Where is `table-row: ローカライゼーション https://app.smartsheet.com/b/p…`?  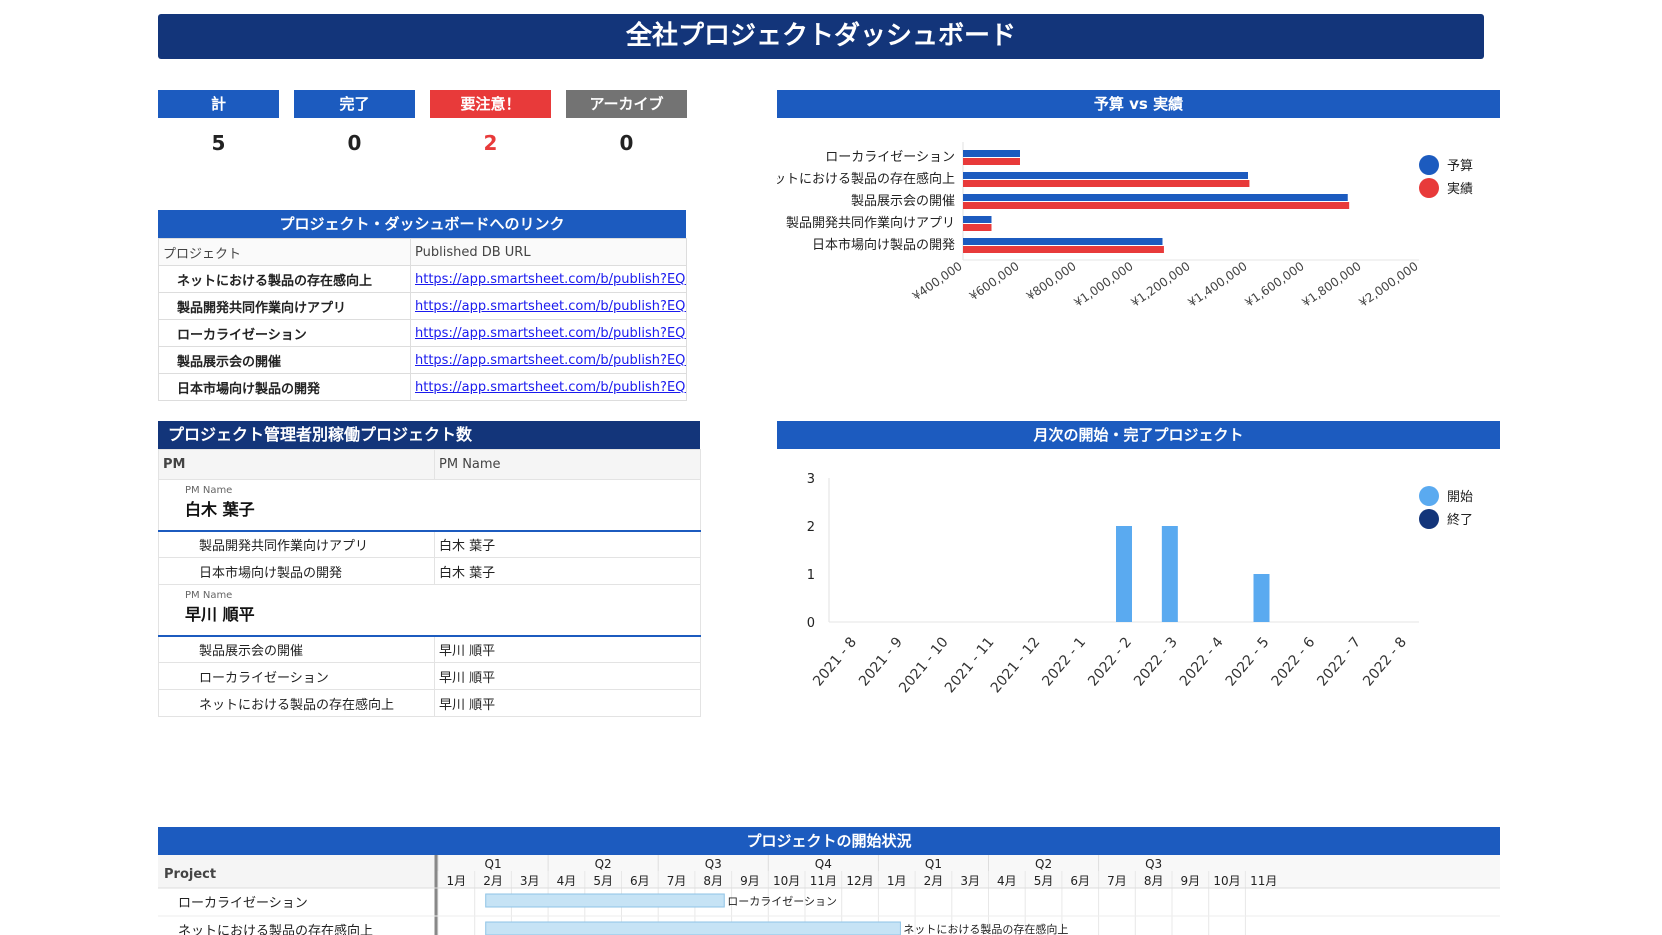 table-row: ローカライゼーション https://app.smartsheet.com/b/p… is located at coordinates (422, 333).